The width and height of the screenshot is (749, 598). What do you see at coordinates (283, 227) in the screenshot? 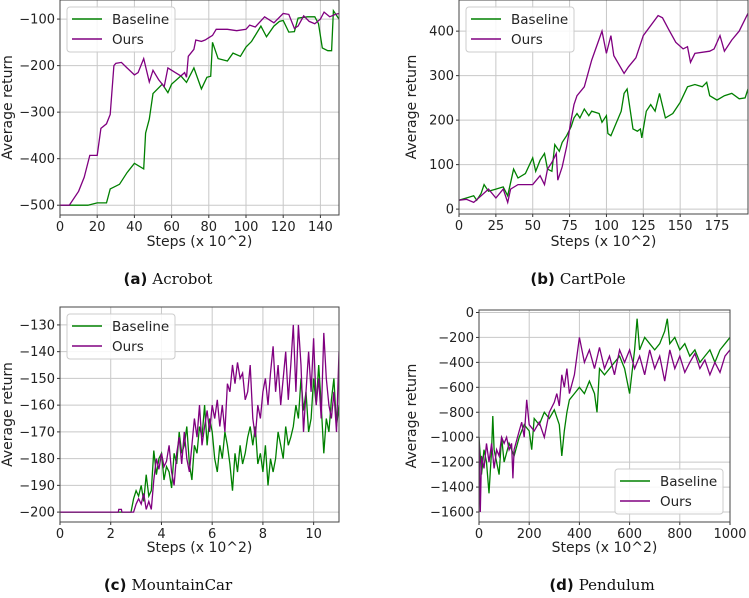
I see `x-tick-label: 120` at bounding box center [283, 227].